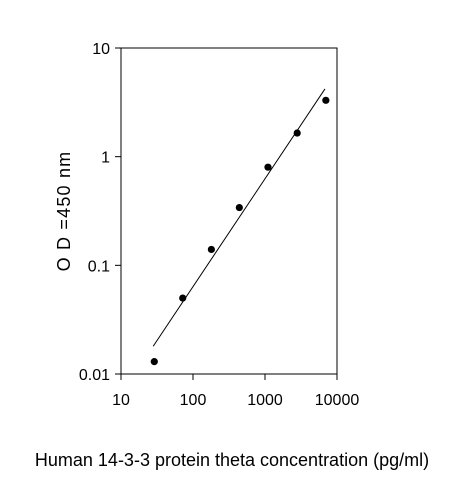 This screenshot has height=485, width=463. Describe the element at coordinates (235, 391) in the screenshot. I see `x-axis: 10 100 1000 10000` at that location.